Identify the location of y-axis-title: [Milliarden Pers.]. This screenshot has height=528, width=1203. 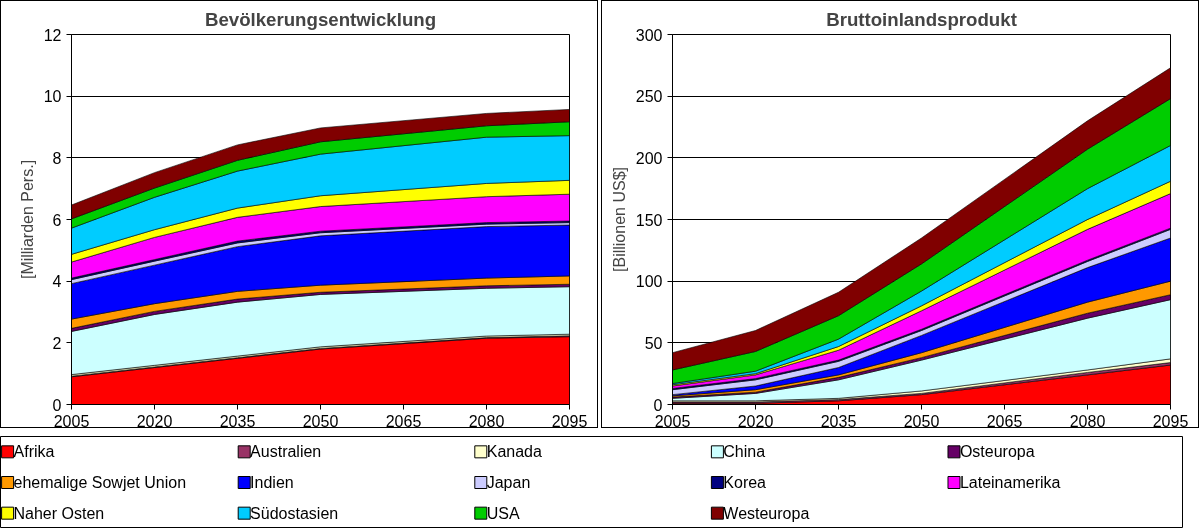
(27, 219).